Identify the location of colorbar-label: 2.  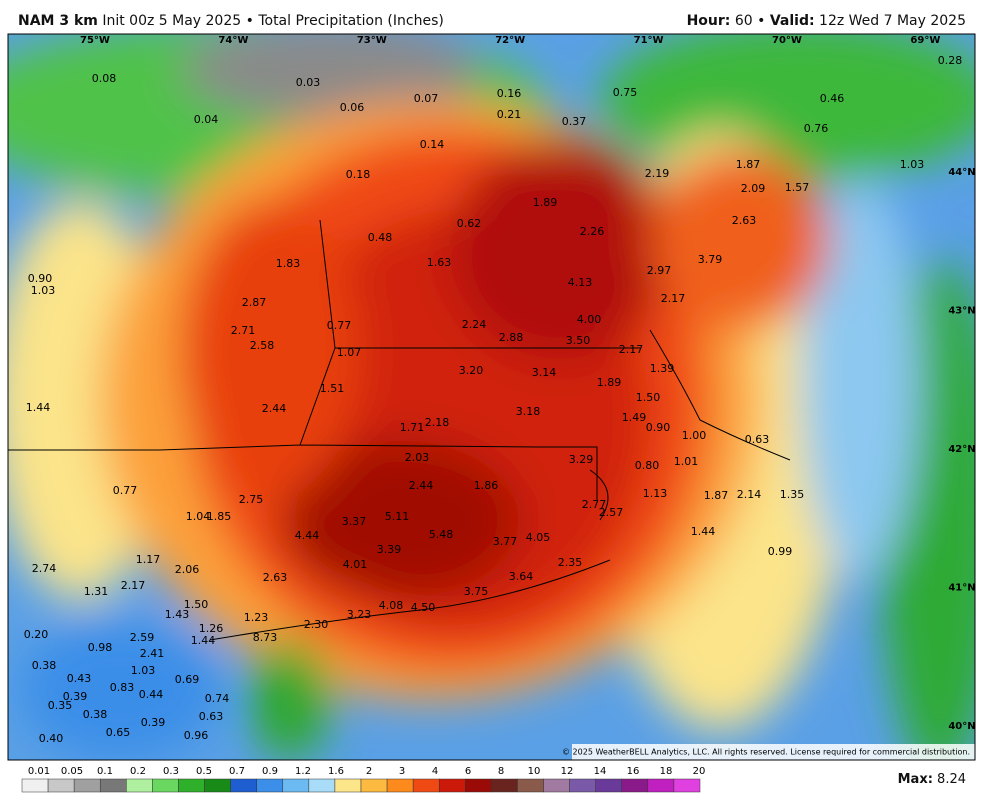
(369, 771).